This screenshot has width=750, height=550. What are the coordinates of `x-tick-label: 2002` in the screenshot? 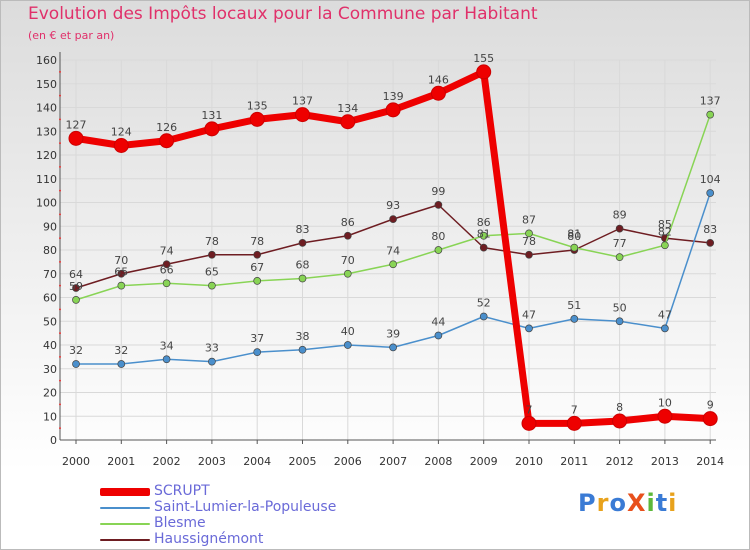 It's located at (167, 461).